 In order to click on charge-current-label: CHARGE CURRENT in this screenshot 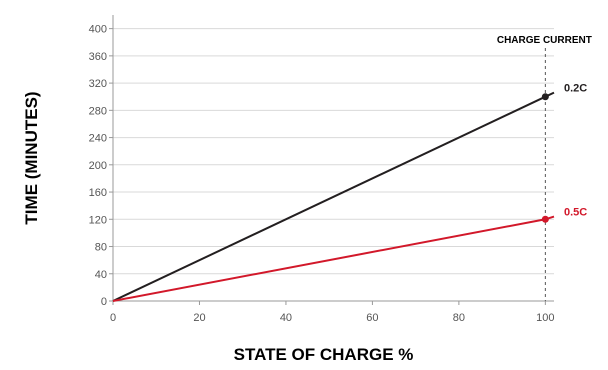, I will do `click(544, 40)`.